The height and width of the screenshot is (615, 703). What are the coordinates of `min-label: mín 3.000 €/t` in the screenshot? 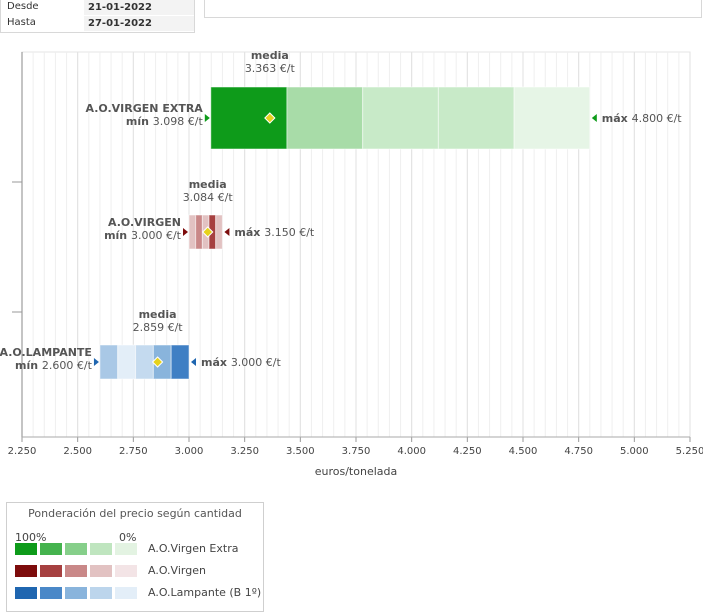 It's located at (143, 235).